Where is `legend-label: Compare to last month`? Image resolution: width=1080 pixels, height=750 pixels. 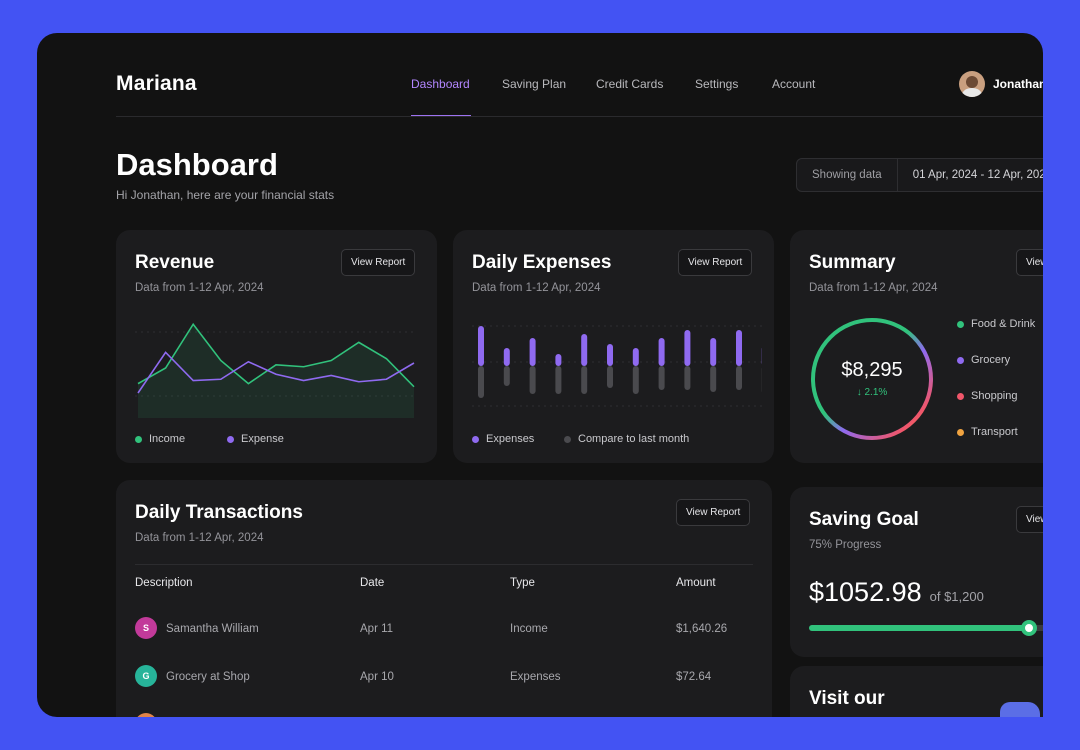 legend-label: Compare to last month is located at coordinates (634, 439).